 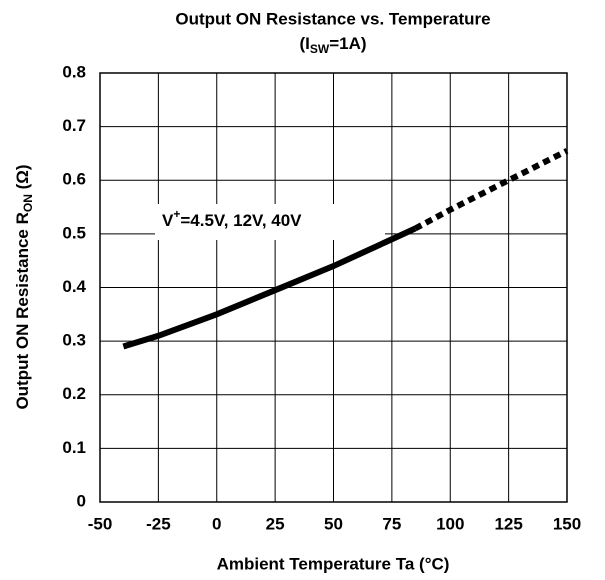 I want to click on x-tick-label: 0, so click(x=216, y=523).